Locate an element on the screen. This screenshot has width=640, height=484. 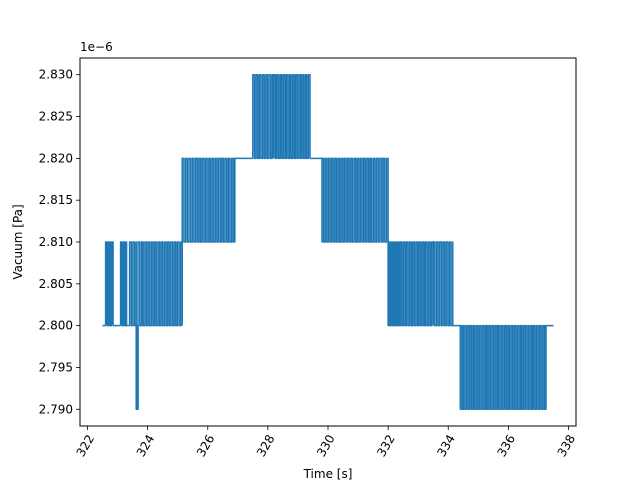
x-tick-label: 338 is located at coordinates (567, 445).